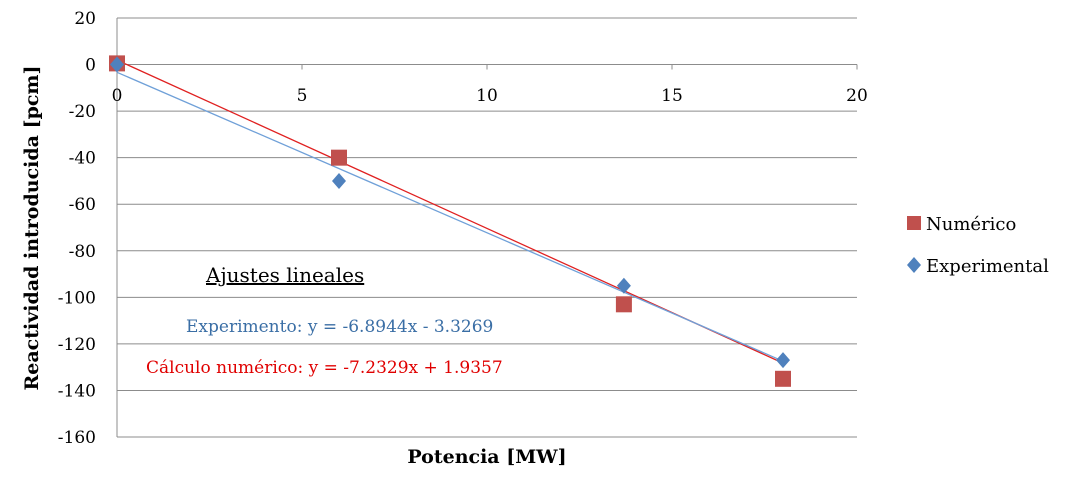 This screenshot has height=485, width=1070. Describe the element at coordinates (487, 96) in the screenshot. I see `x-tick-label: 10` at that location.